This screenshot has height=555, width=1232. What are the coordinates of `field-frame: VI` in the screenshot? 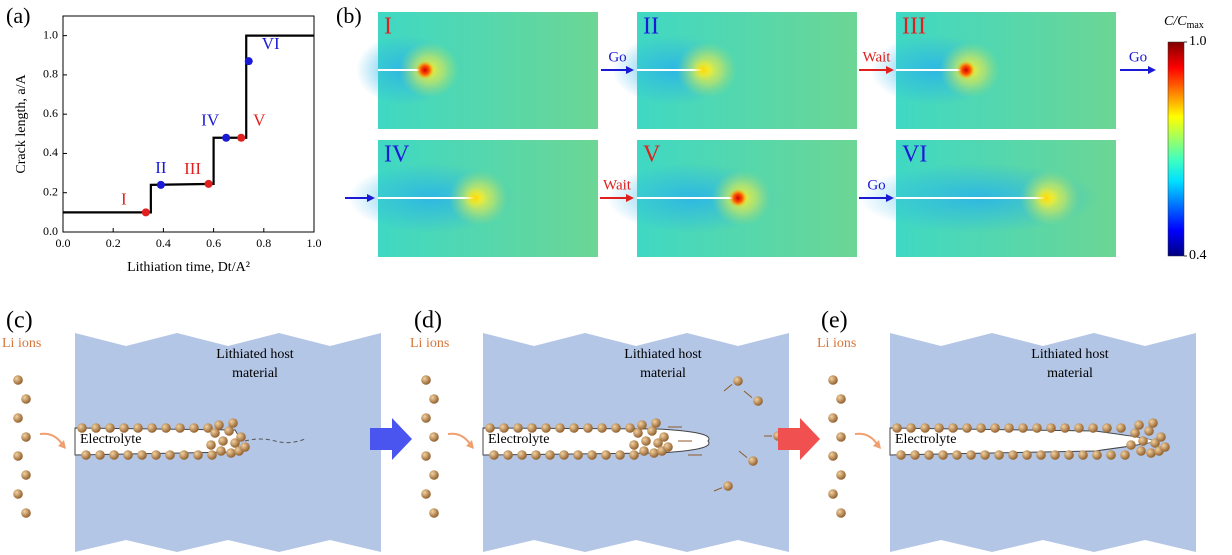 It's located at (987, 198).